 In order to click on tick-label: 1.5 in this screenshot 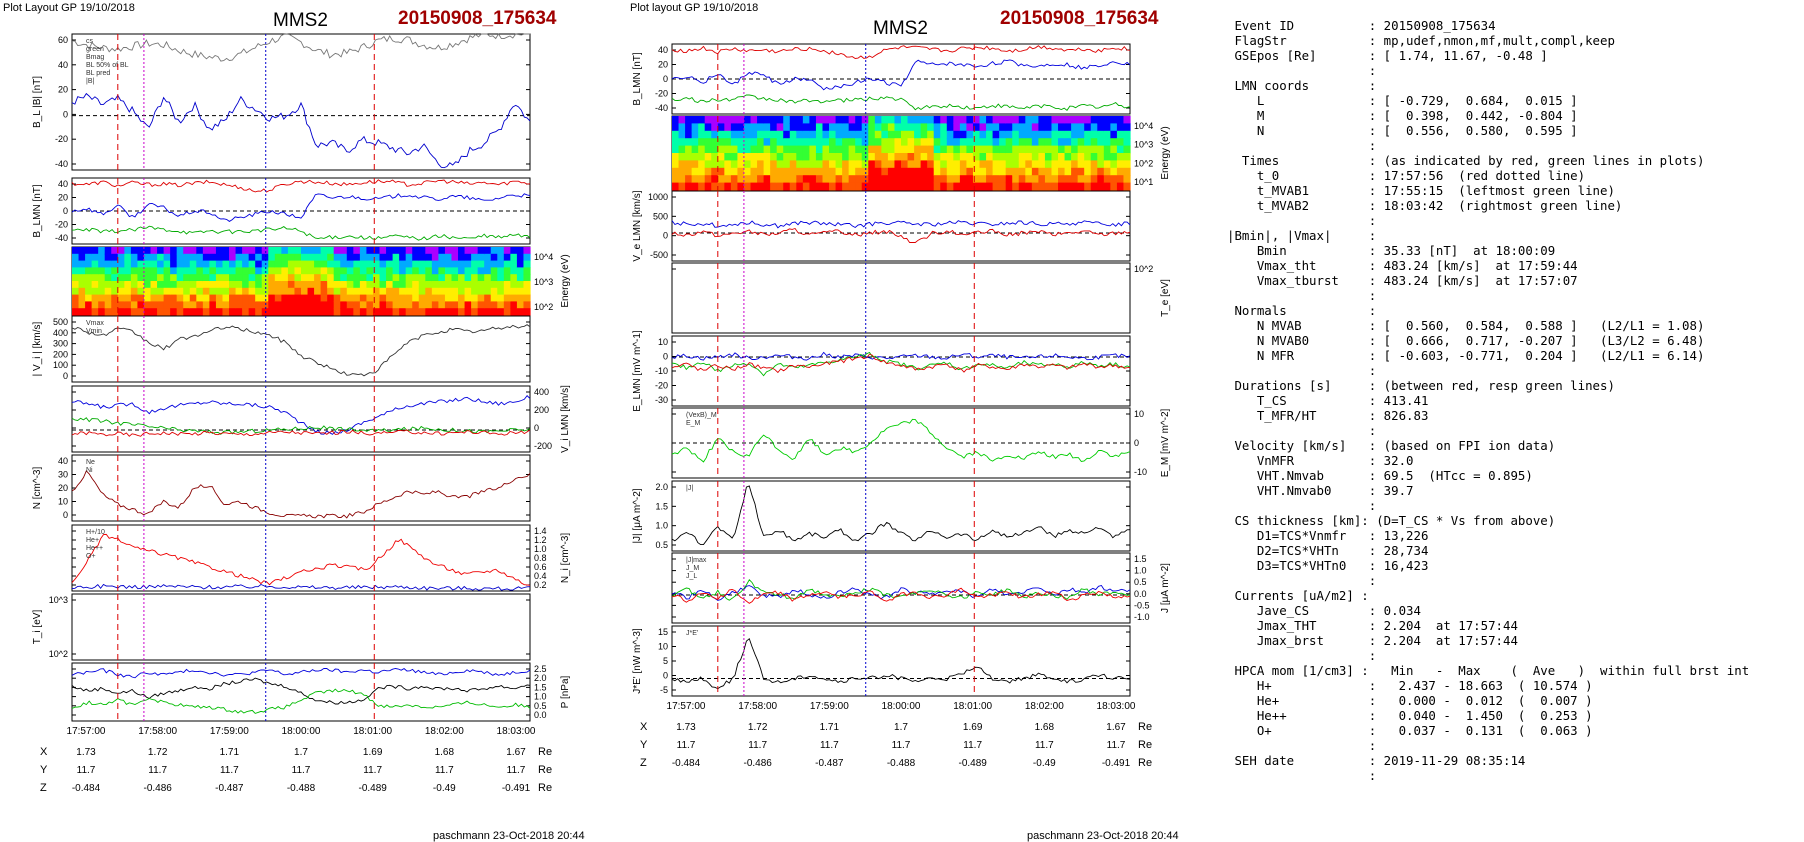, I will do `click(1140, 559)`.